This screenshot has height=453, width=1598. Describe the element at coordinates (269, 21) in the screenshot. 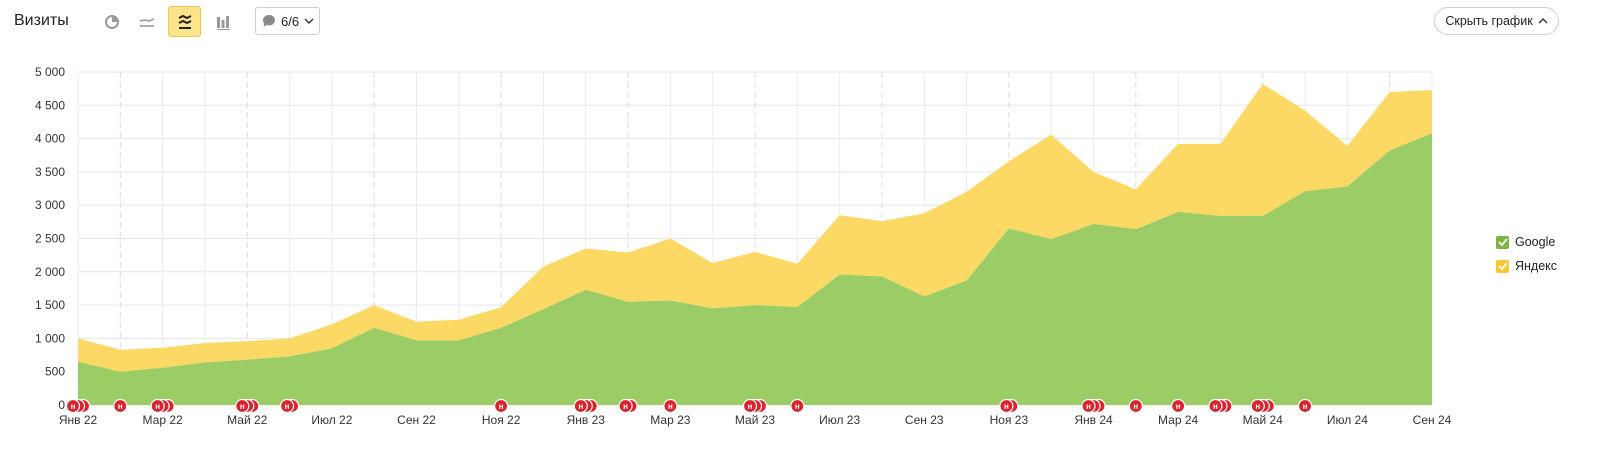

I see `comment-icon` at that location.